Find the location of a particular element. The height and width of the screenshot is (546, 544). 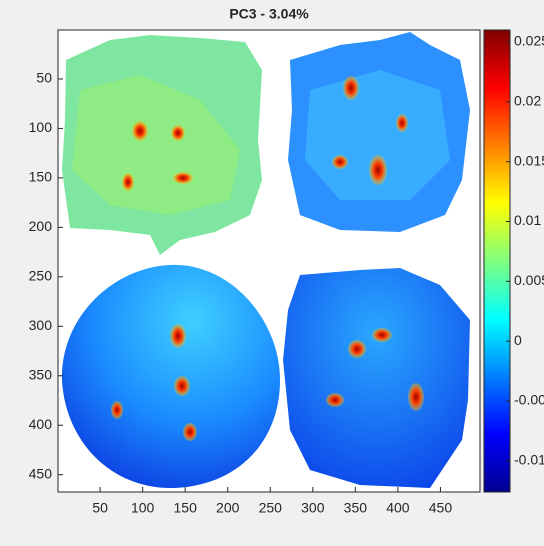

y-tick-label: 100 is located at coordinates (41, 127).